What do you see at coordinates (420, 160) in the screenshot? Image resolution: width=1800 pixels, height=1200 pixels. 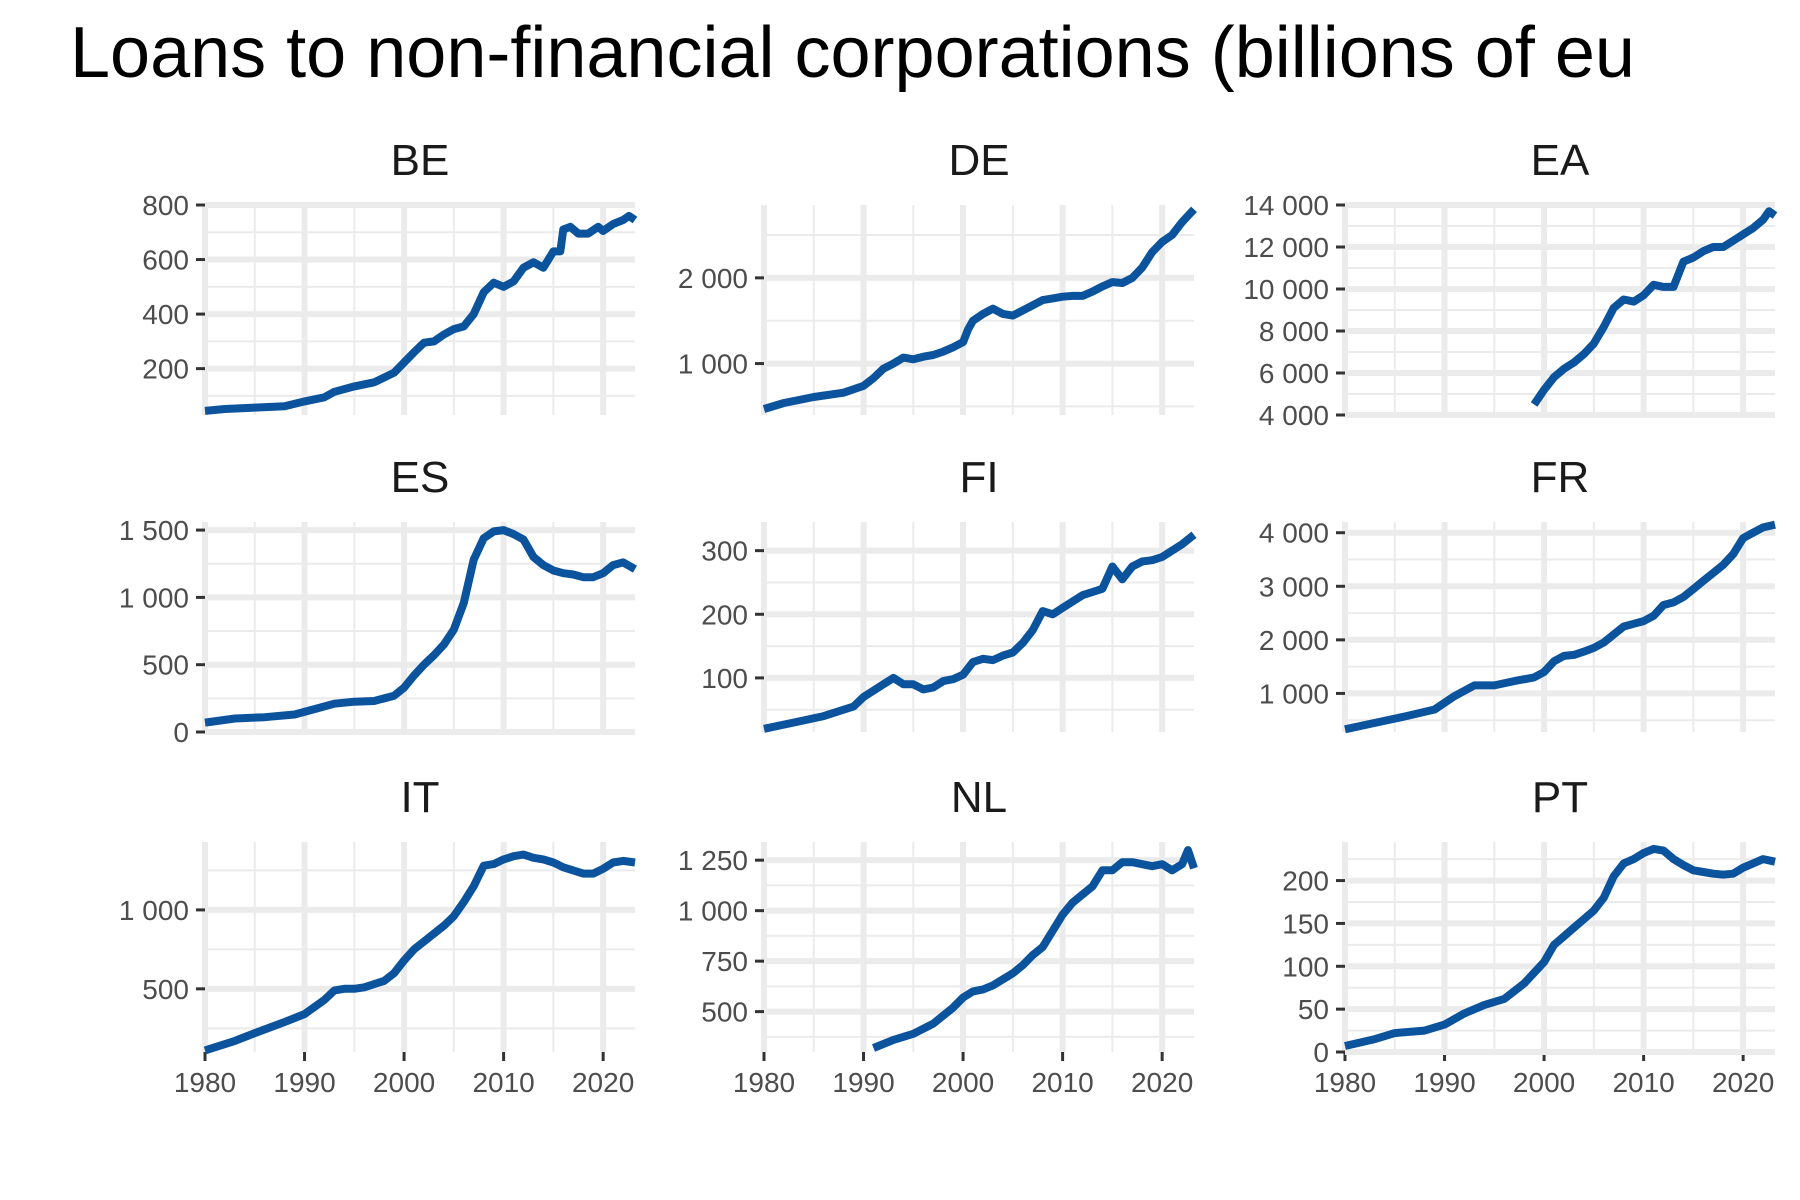 I see `panel-title: BE` at bounding box center [420, 160].